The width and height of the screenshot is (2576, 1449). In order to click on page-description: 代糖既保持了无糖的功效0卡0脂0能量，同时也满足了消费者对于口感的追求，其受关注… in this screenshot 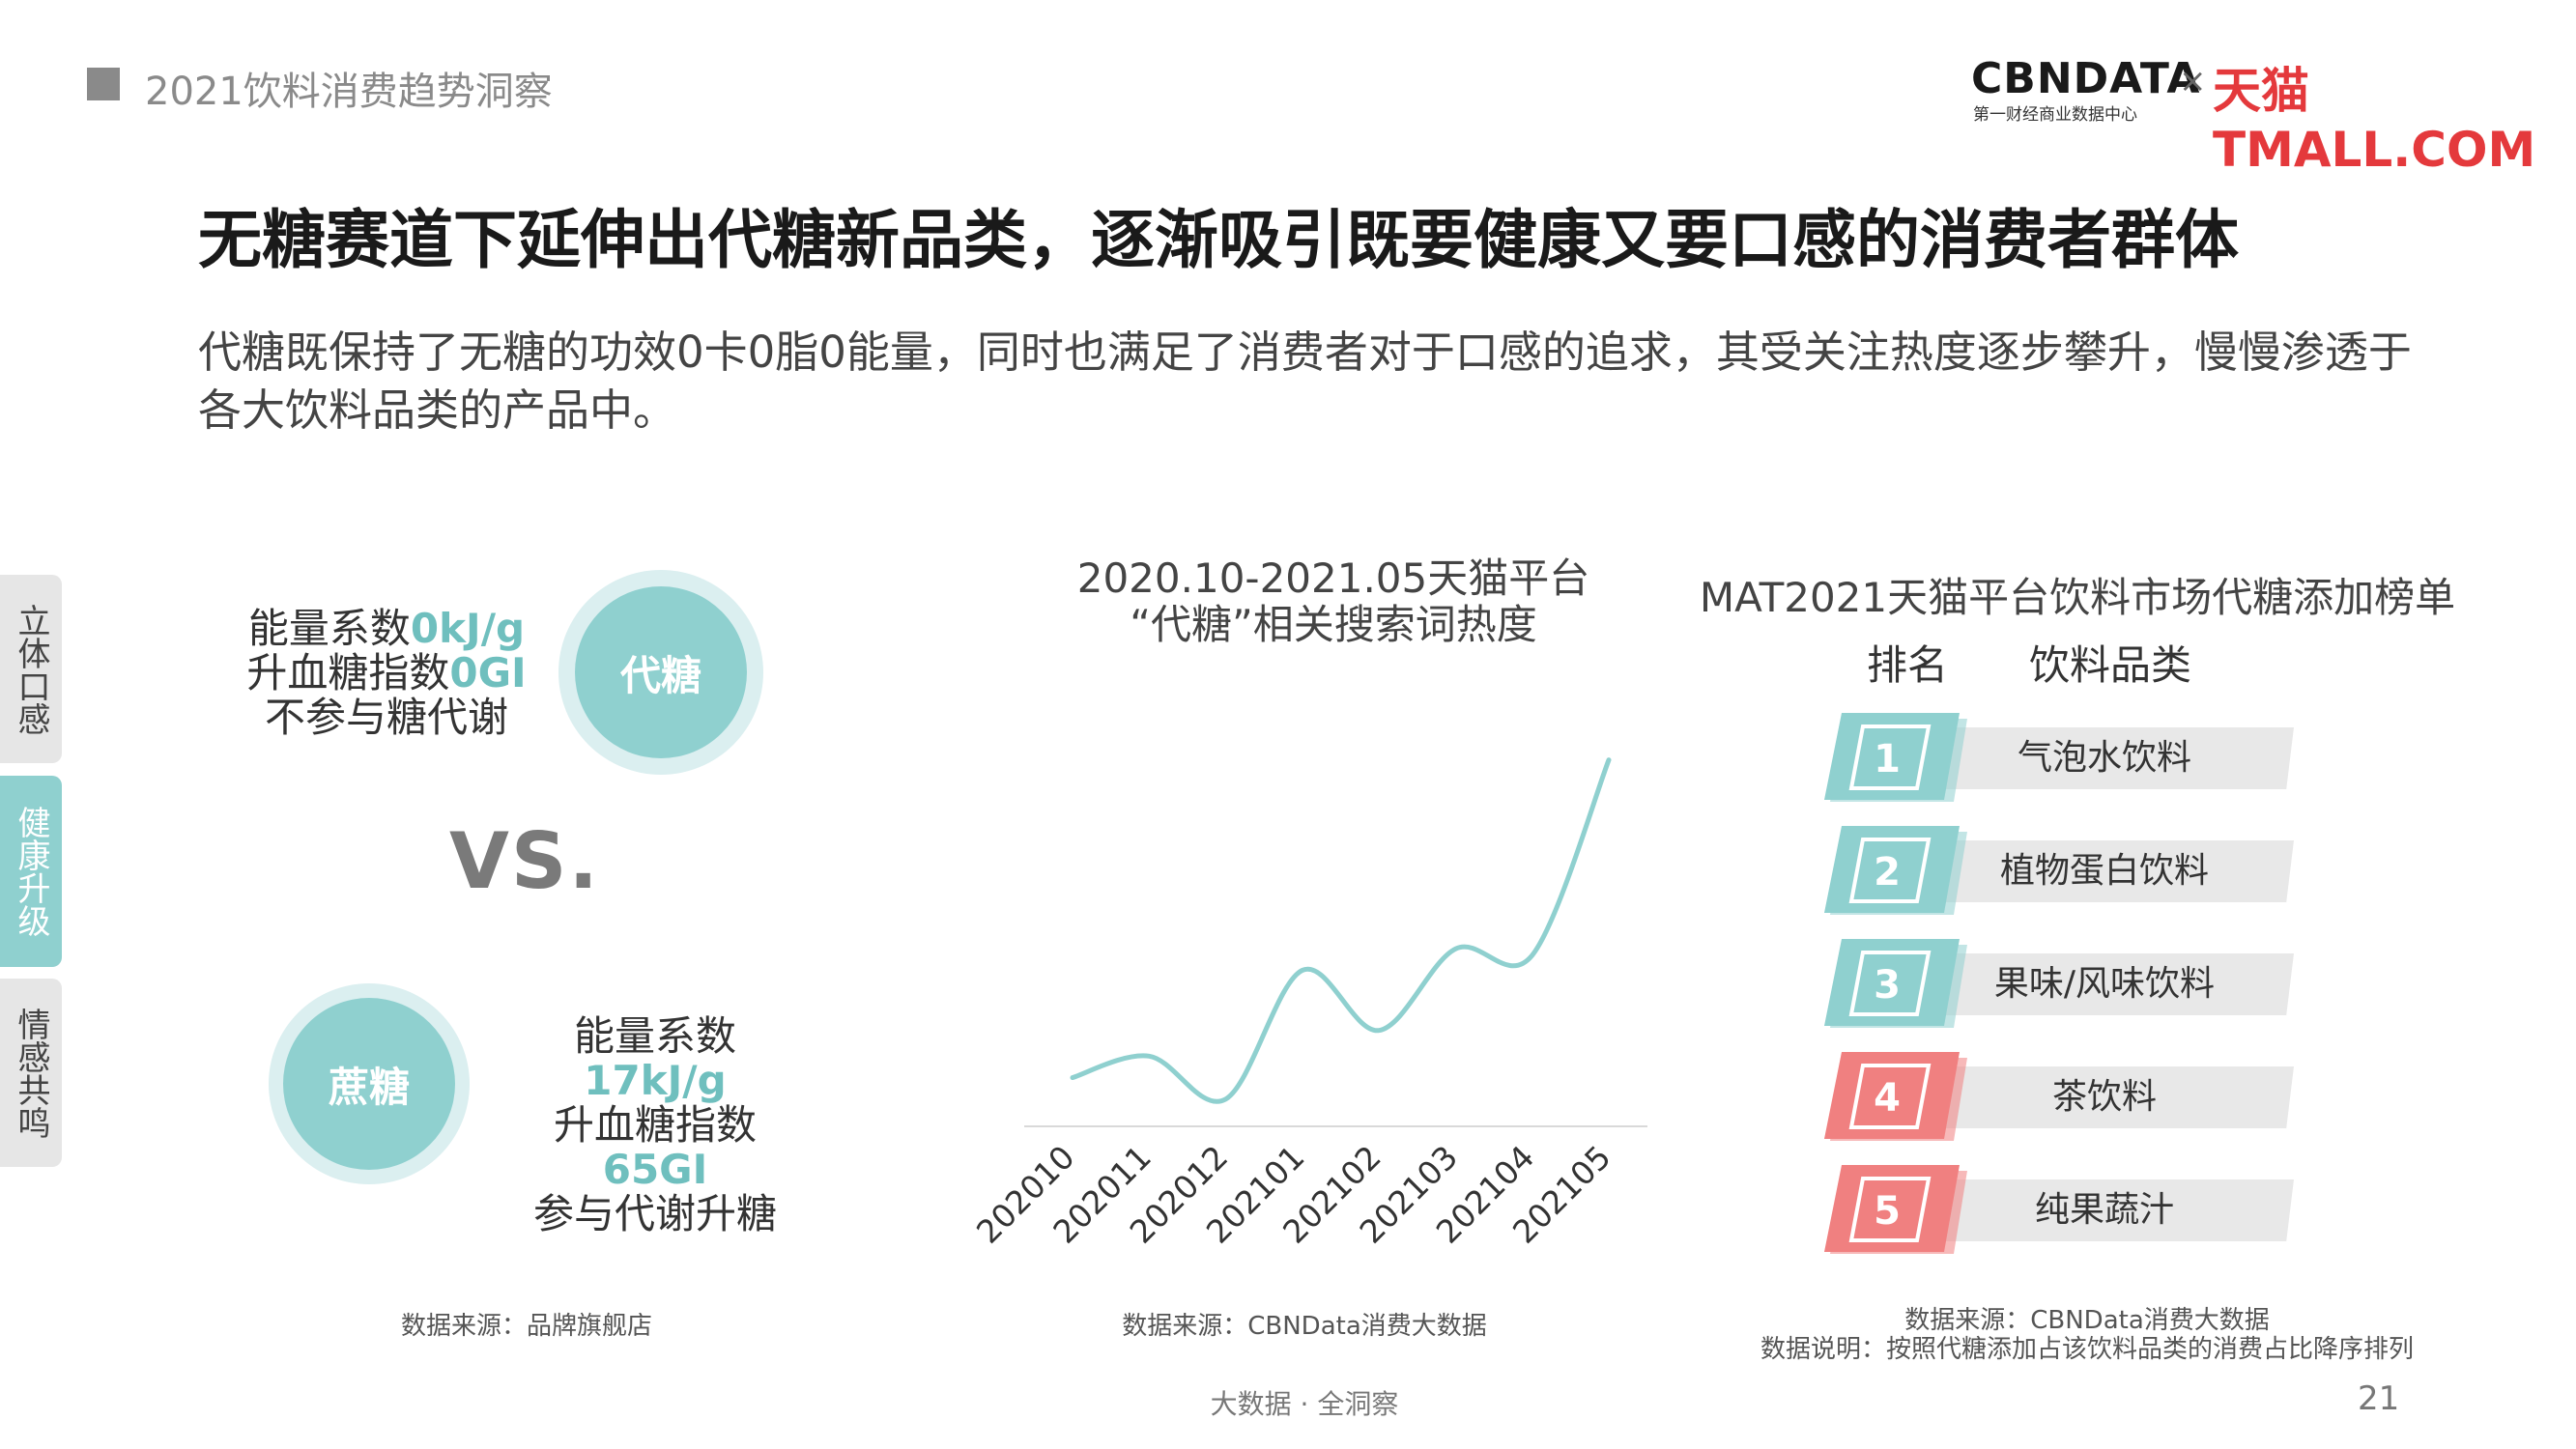, I will do `click(1305, 381)`.